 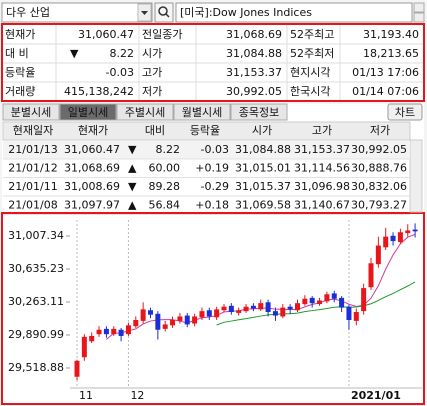 I want to click on ma-long, so click(x=316, y=303).